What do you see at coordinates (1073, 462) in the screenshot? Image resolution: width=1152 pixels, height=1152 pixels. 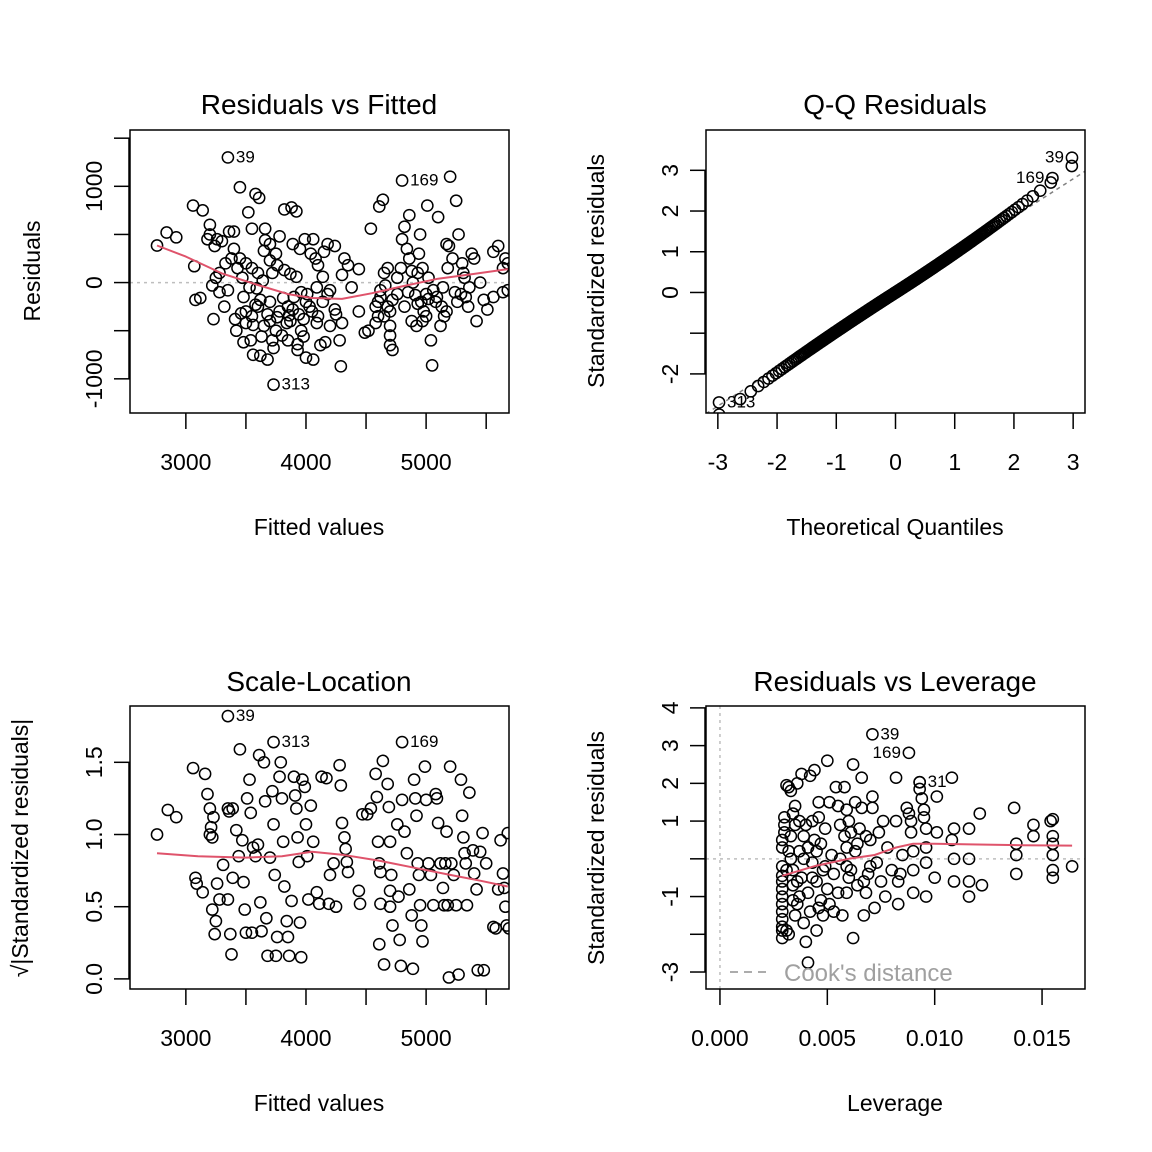 I see `x-tick-label: 3` at bounding box center [1073, 462].